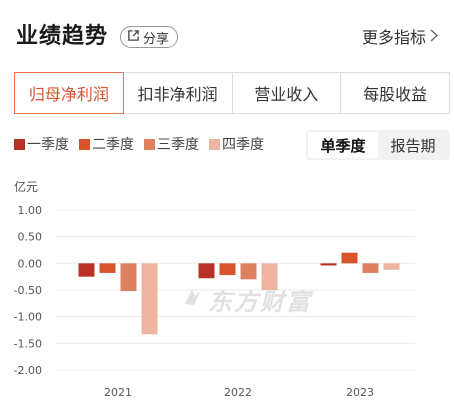 This screenshot has width=454, height=417. What do you see at coordinates (434, 36) in the screenshot?
I see `chevron-right-icon` at bounding box center [434, 36].